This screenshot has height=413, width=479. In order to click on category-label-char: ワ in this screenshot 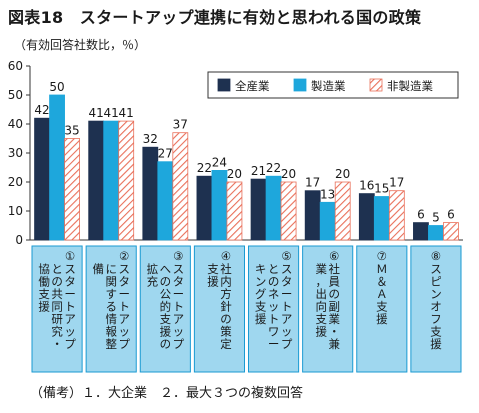, I will do `click(274, 332)`.